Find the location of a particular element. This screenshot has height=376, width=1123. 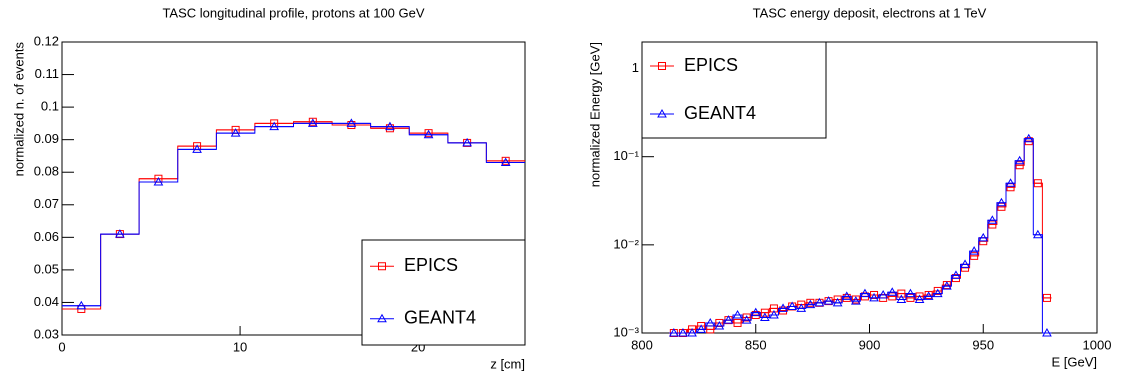

y-tick-label: 0.07 is located at coordinates (46, 203).